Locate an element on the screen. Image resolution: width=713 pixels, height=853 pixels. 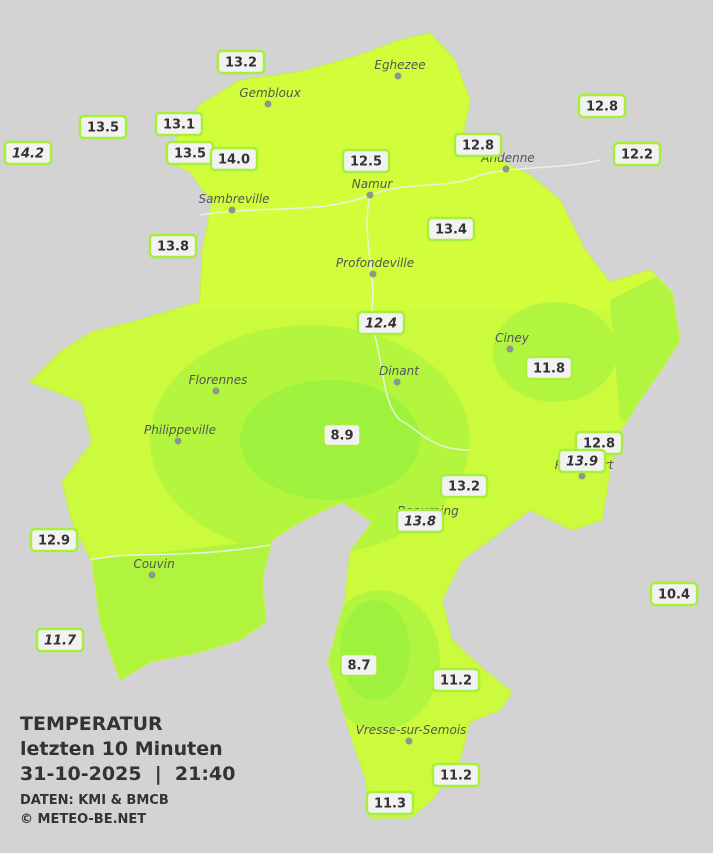
station: 11.3 is located at coordinates (390, 803).